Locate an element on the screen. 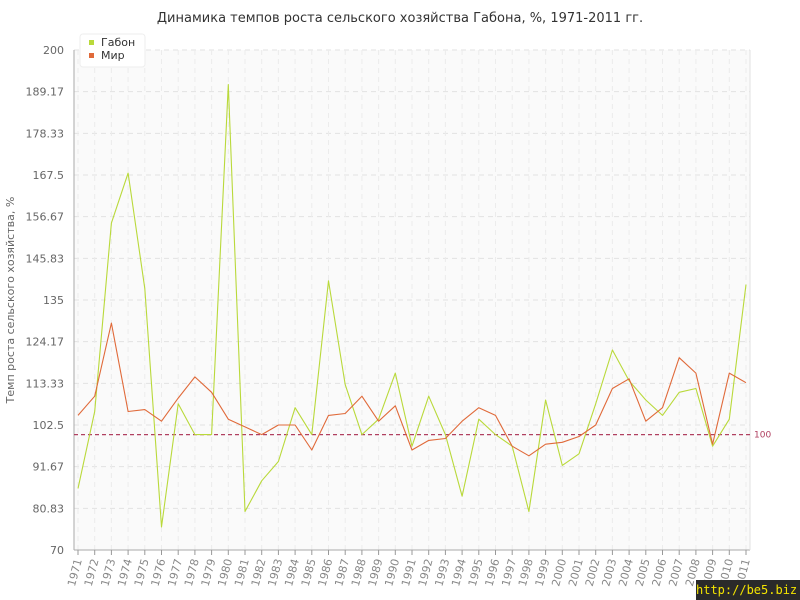 The image size is (800, 600). y-tick-label: 124.17 is located at coordinates (45, 342).